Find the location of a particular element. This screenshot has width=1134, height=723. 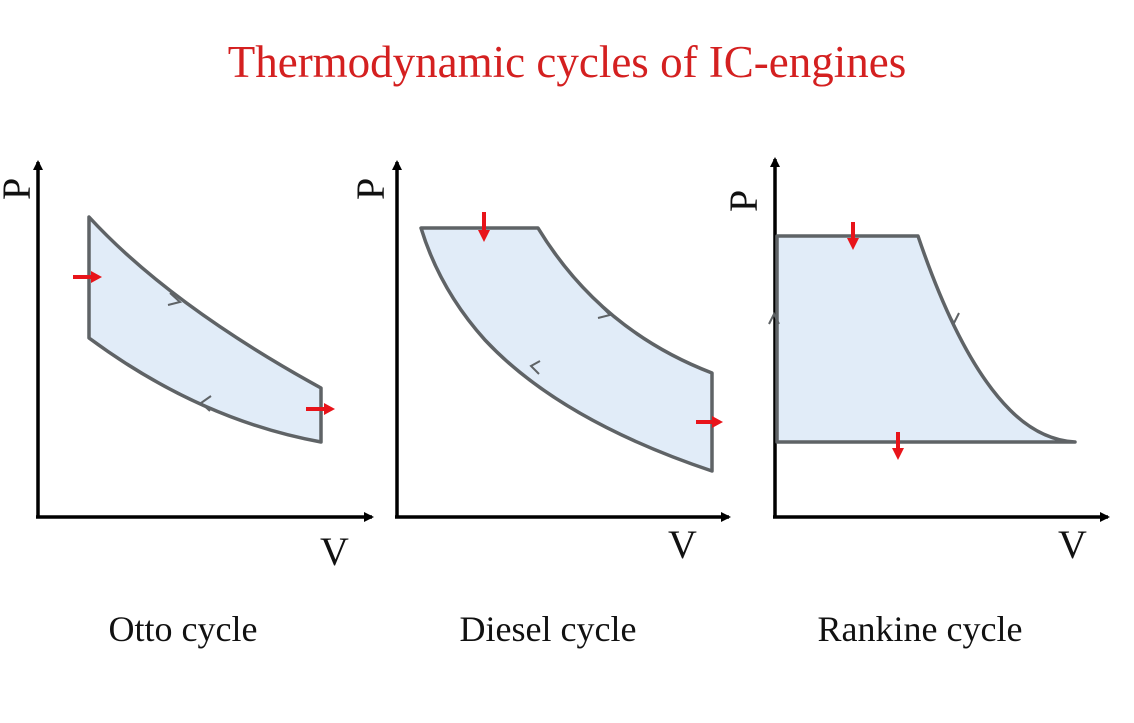

otto-caption: Otto cycle is located at coordinates (183, 629).